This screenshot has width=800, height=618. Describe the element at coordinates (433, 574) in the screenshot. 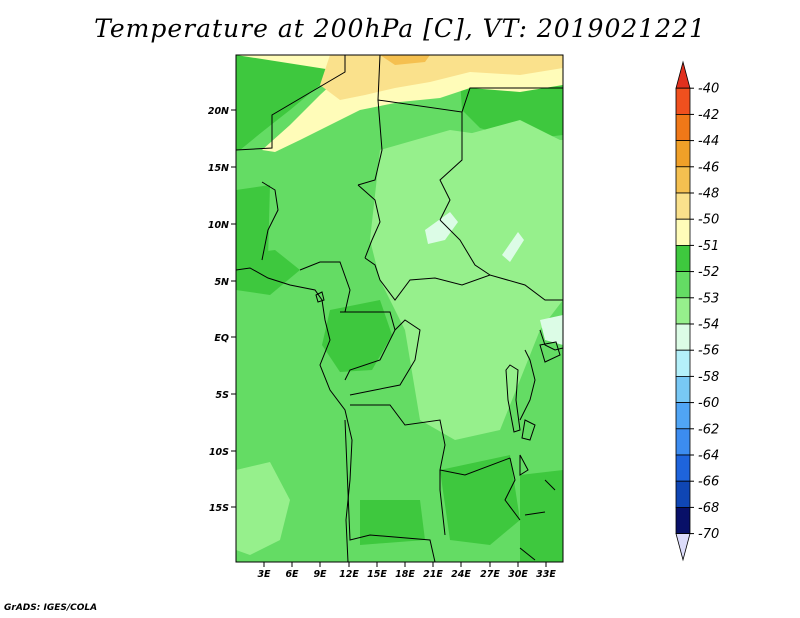

I see `lon-tick-label: 21E` at that location.